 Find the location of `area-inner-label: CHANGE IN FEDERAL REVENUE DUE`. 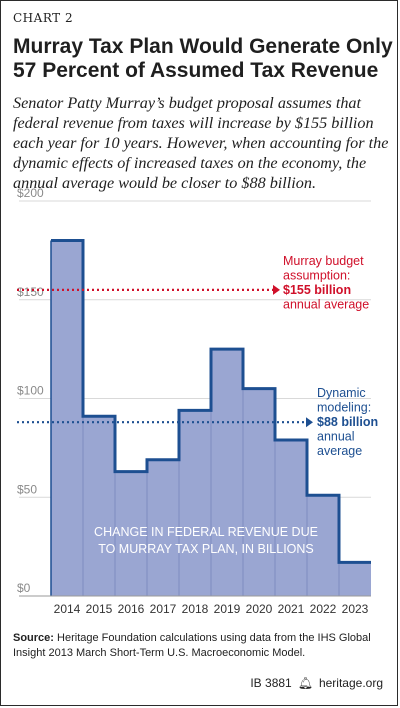

area-inner-label: CHANGE IN FEDERAL REVENUE DUE is located at coordinates (206, 532).